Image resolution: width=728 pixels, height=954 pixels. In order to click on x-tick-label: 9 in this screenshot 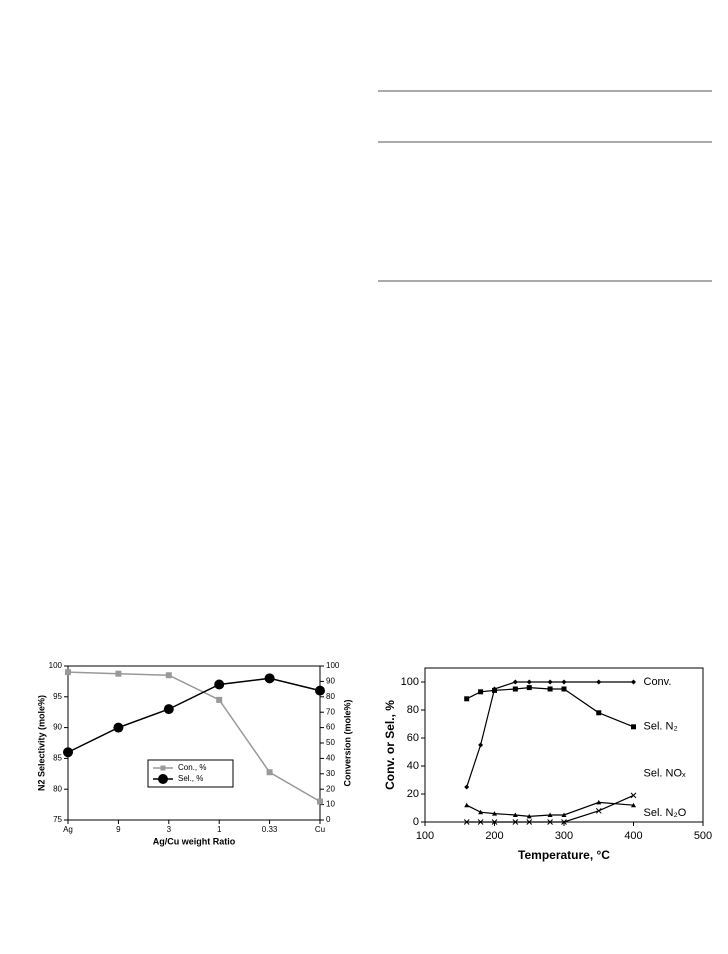, I will do `click(118, 829)`.